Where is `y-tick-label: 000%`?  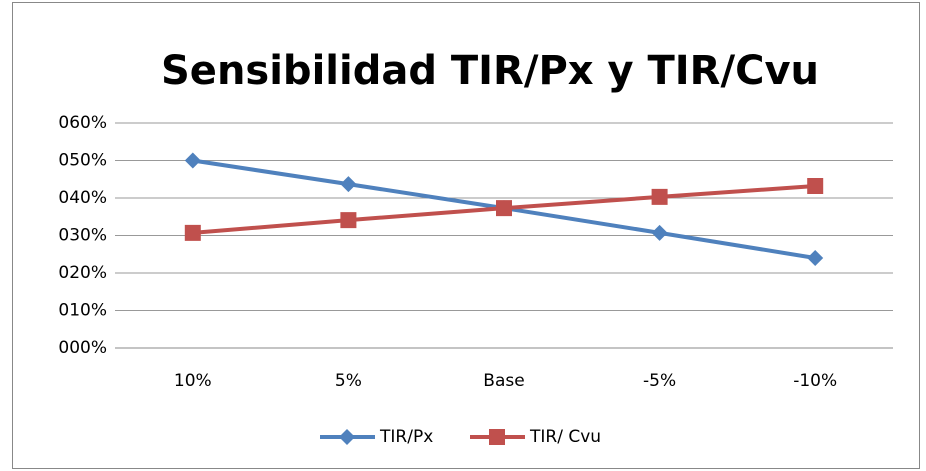 y-tick-label: 000% is located at coordinates (82, 348).